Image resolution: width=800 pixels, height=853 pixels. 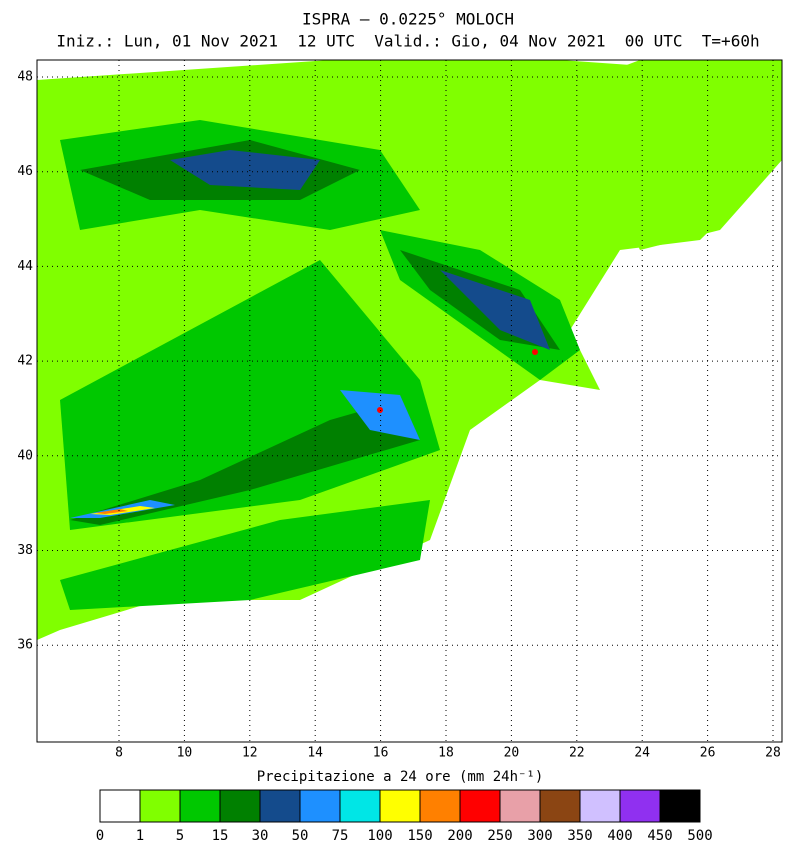 What do you see at coordinates (340, 836) in the screenshot?
I see `colorbar-tick-label: 75` at bounding box center [340, 836].